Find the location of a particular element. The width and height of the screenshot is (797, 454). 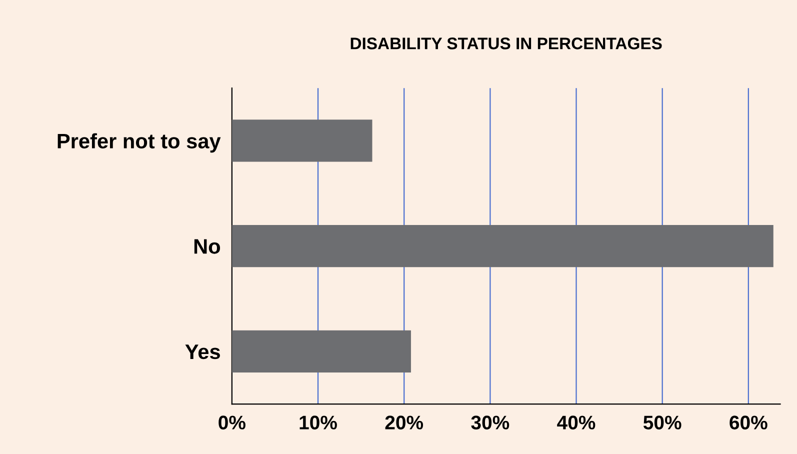

x-tick-label: 30% is located at coordinates (490, 423).